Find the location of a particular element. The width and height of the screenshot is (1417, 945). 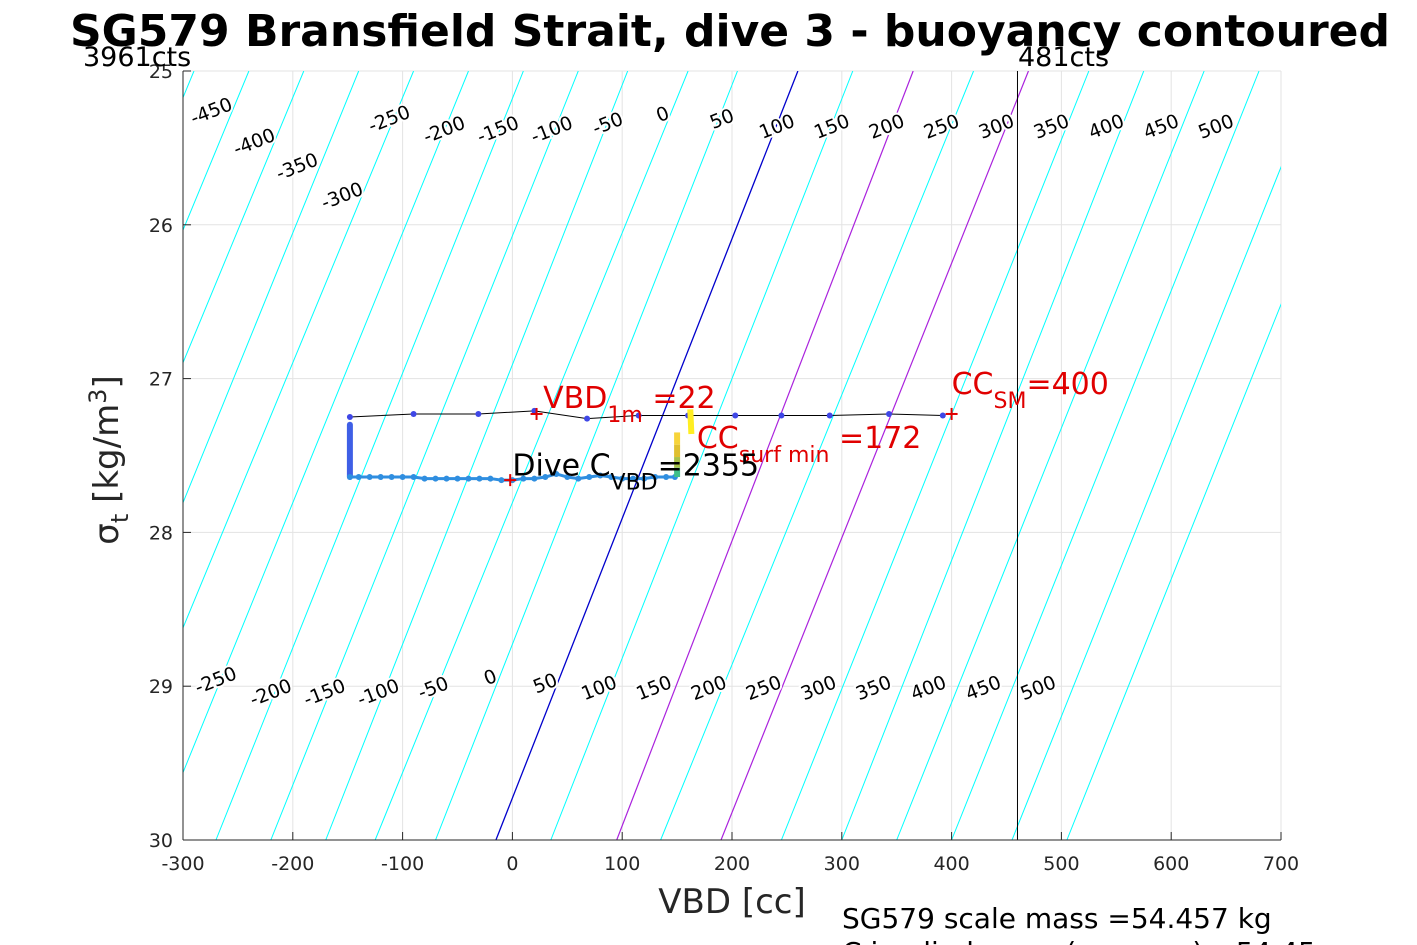

footer-line-1: SG579 scale mass =54.457 kg is located at coordinates (1057, 918).